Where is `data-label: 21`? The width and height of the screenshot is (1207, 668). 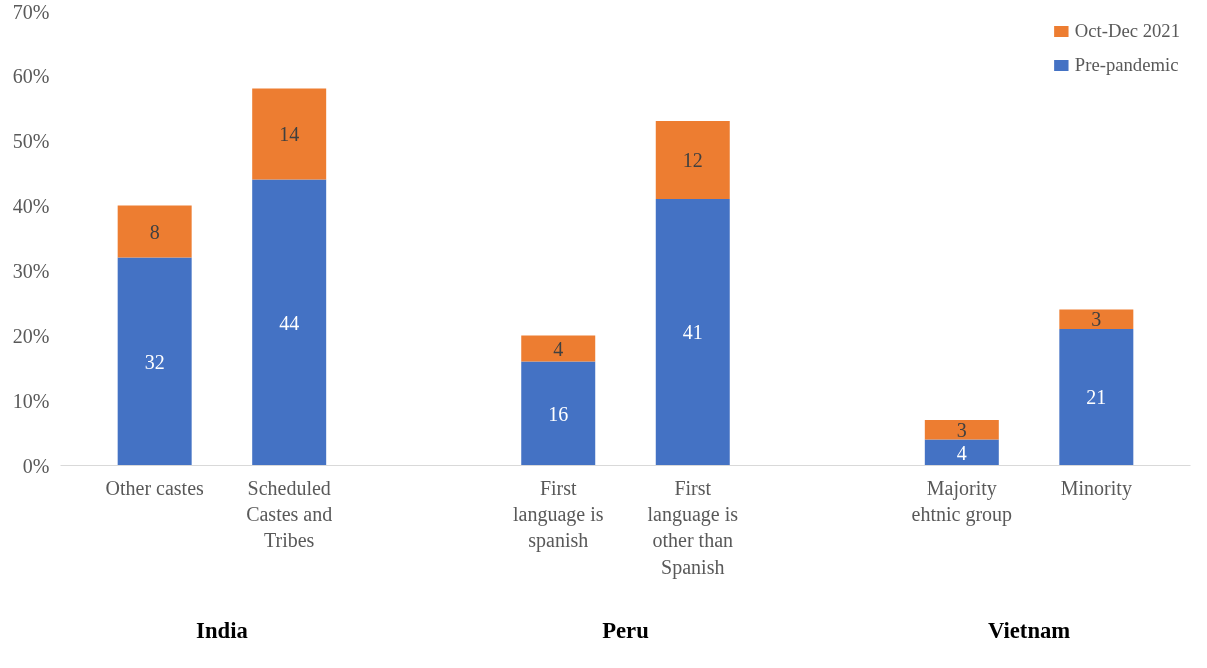 data-label: 21 is located at coordinates (1096, 397).